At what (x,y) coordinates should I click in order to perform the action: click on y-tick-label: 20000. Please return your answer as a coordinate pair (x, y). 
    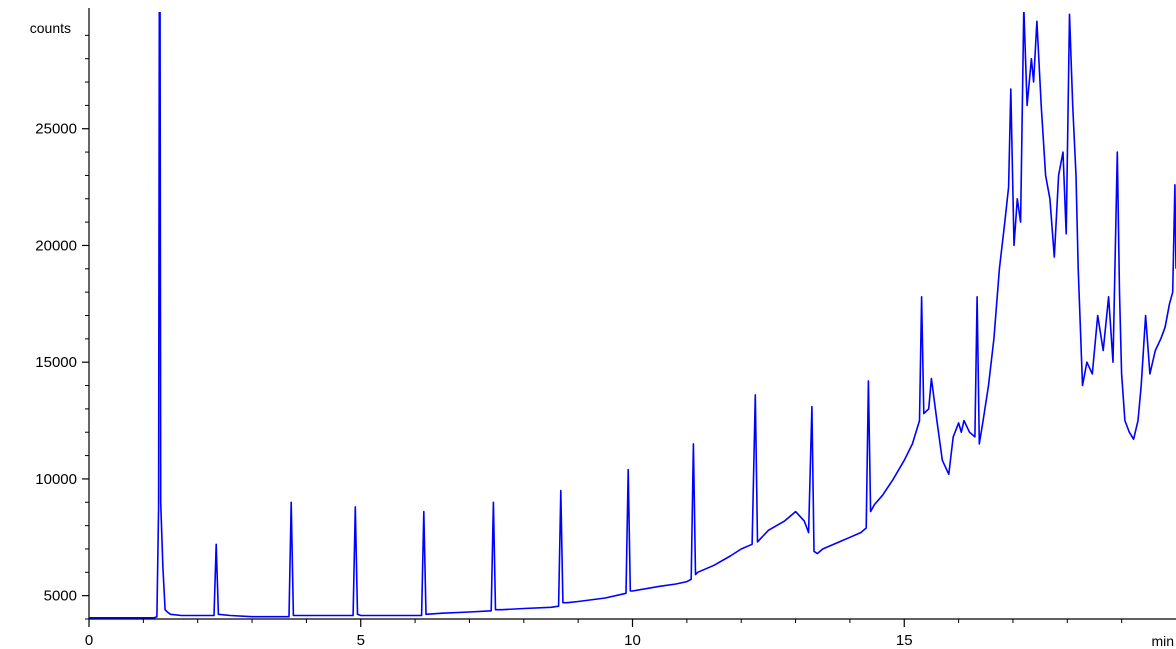
    Looking at the image, I should click on (56, 245).